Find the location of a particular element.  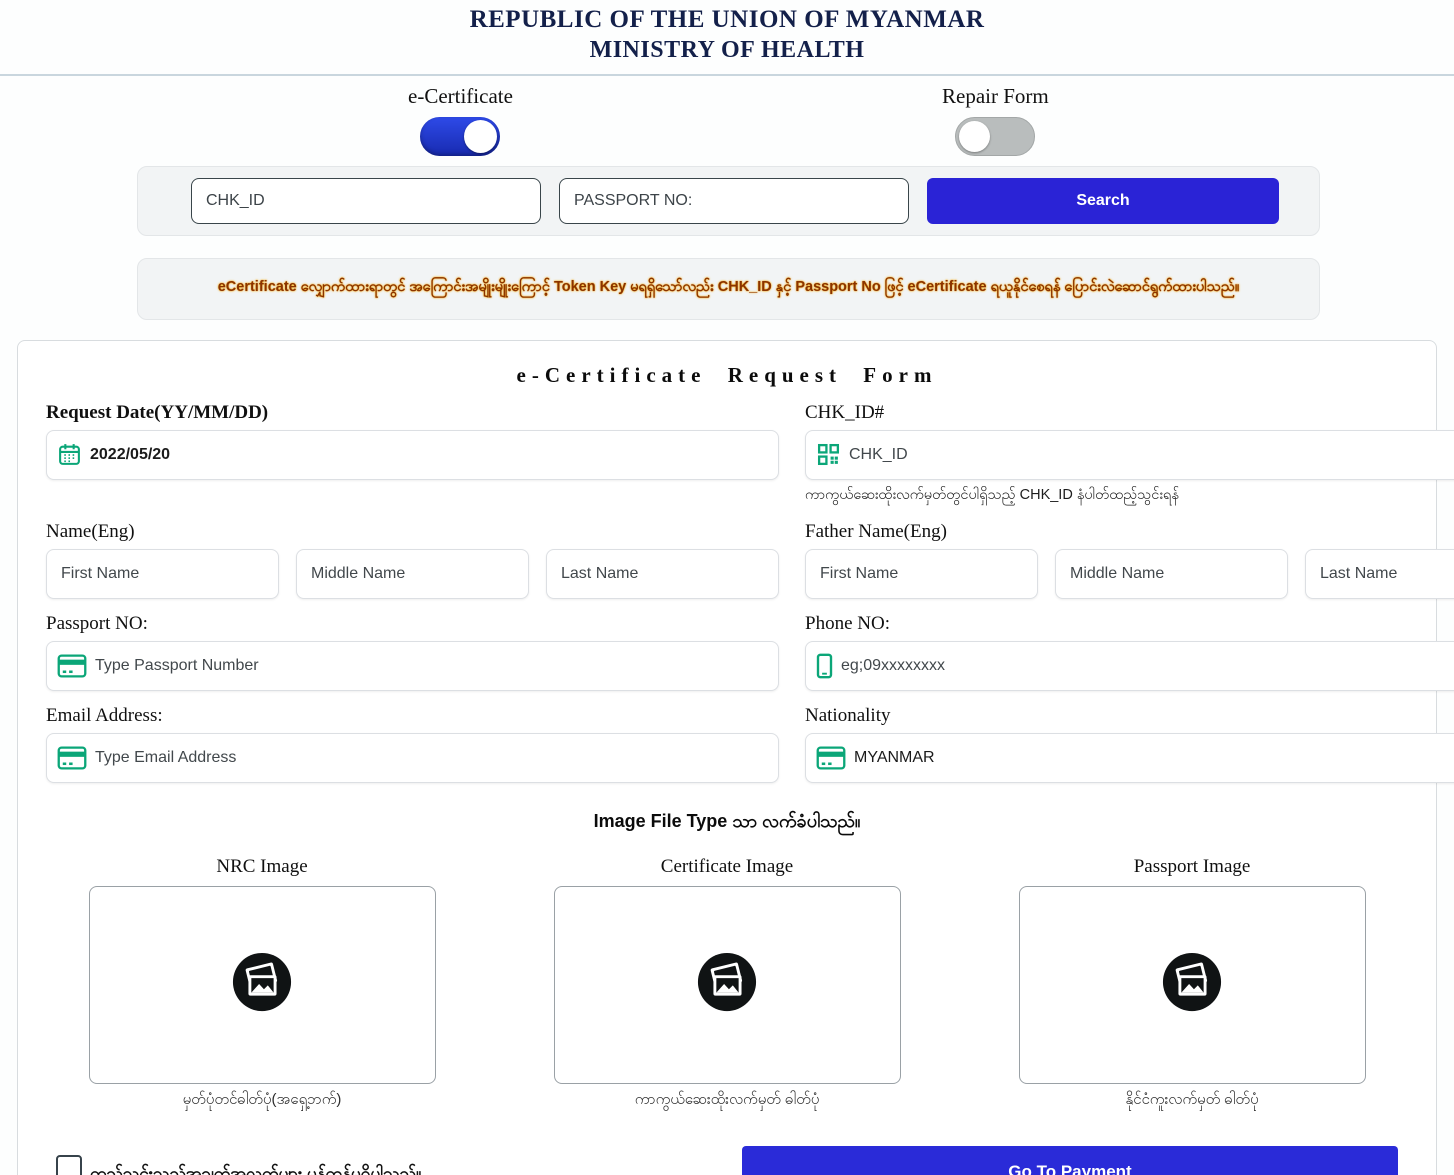

passport-image-label: Passport Image is located at coordinates (1192, 866).